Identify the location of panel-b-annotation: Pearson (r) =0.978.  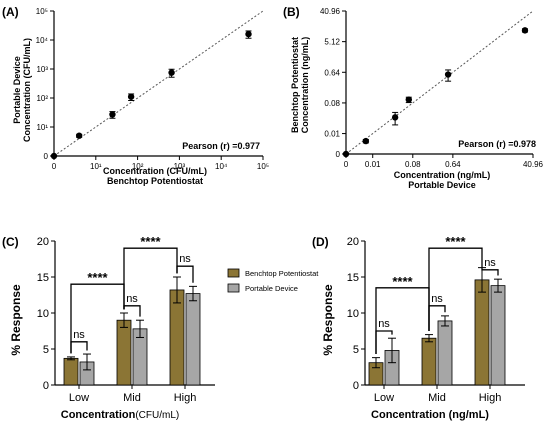
(497, 144).